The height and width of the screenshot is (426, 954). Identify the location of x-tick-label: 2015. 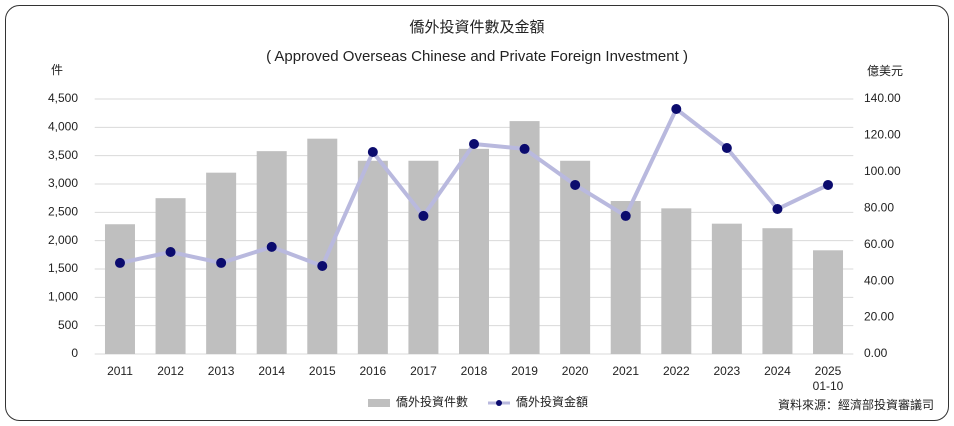
(322, 371).